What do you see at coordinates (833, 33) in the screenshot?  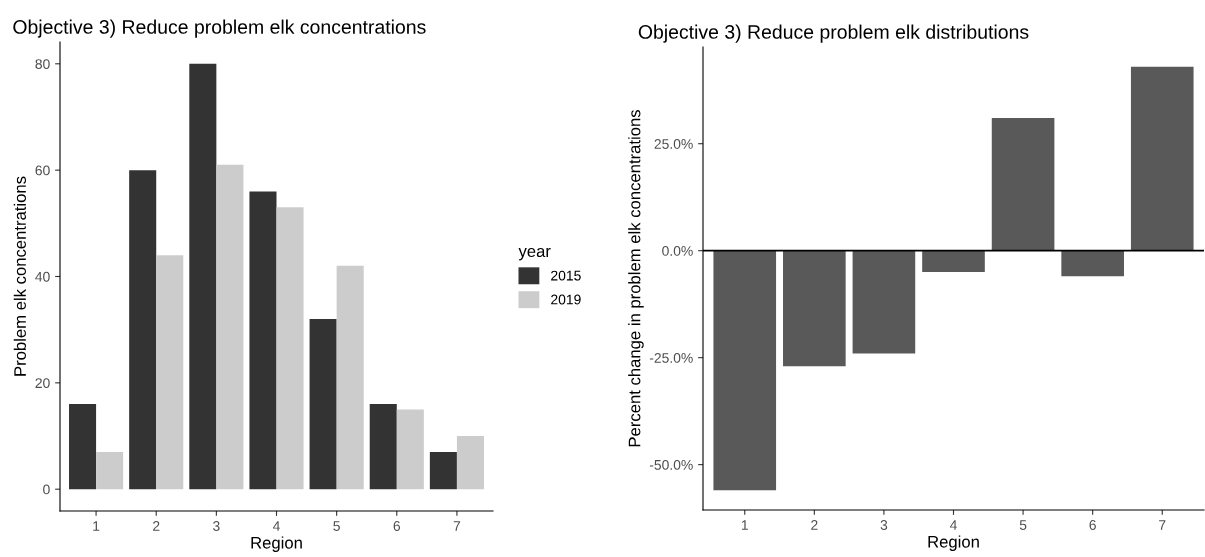 I see `chart-title: Objective 3) Reduce problem elk distributions` at bounding box center [833, 33].